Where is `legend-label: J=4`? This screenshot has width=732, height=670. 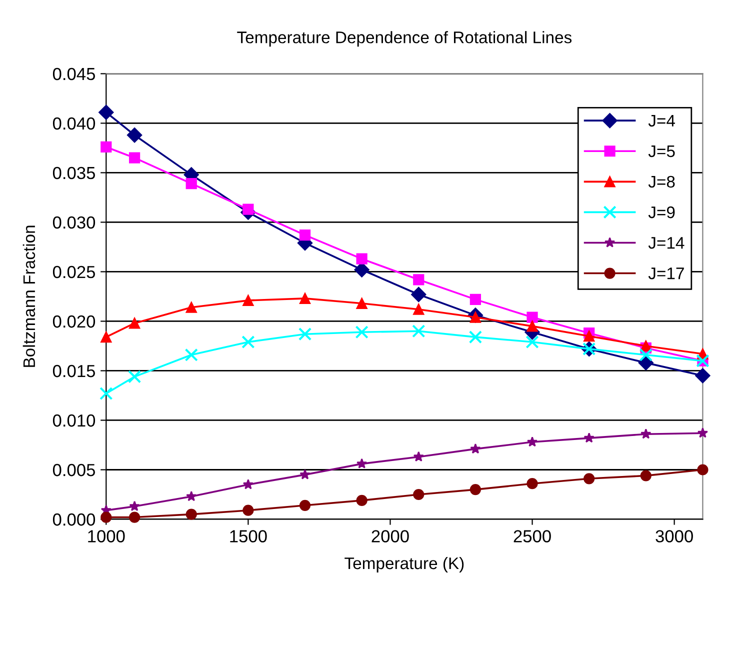 legend-label: J=4 is located at coordinates (661, 120).